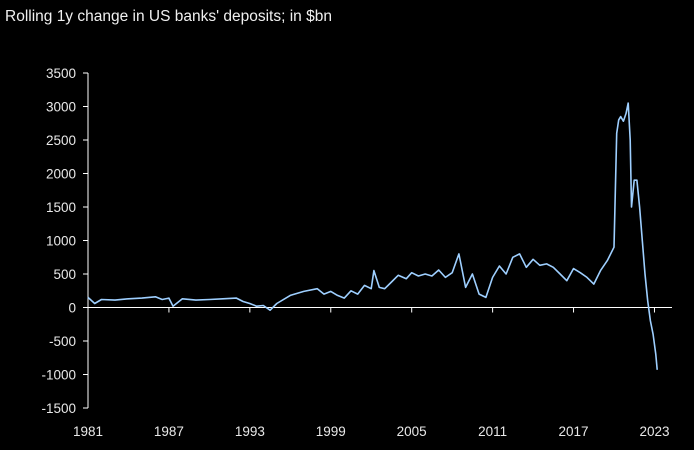  Describe the element at coordinates (574, 431) in the screenshot. I see `x-tick-label: 2017` at that location.